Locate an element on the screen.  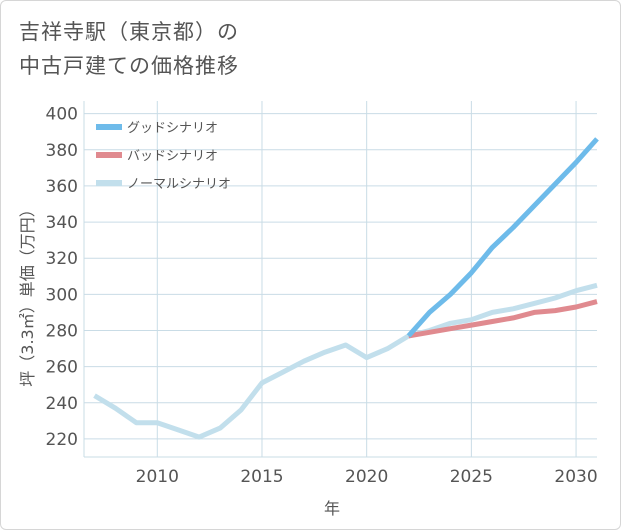
y-tick-label: 280 is located at coordinates (62, 332).